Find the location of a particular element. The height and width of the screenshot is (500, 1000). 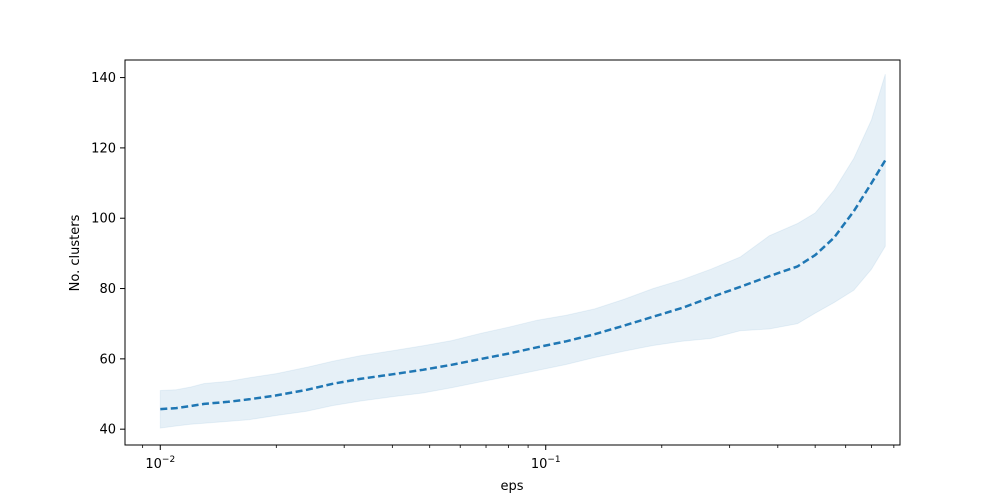

y-axis-label: No. clusters is located at coordinates (75, 252).